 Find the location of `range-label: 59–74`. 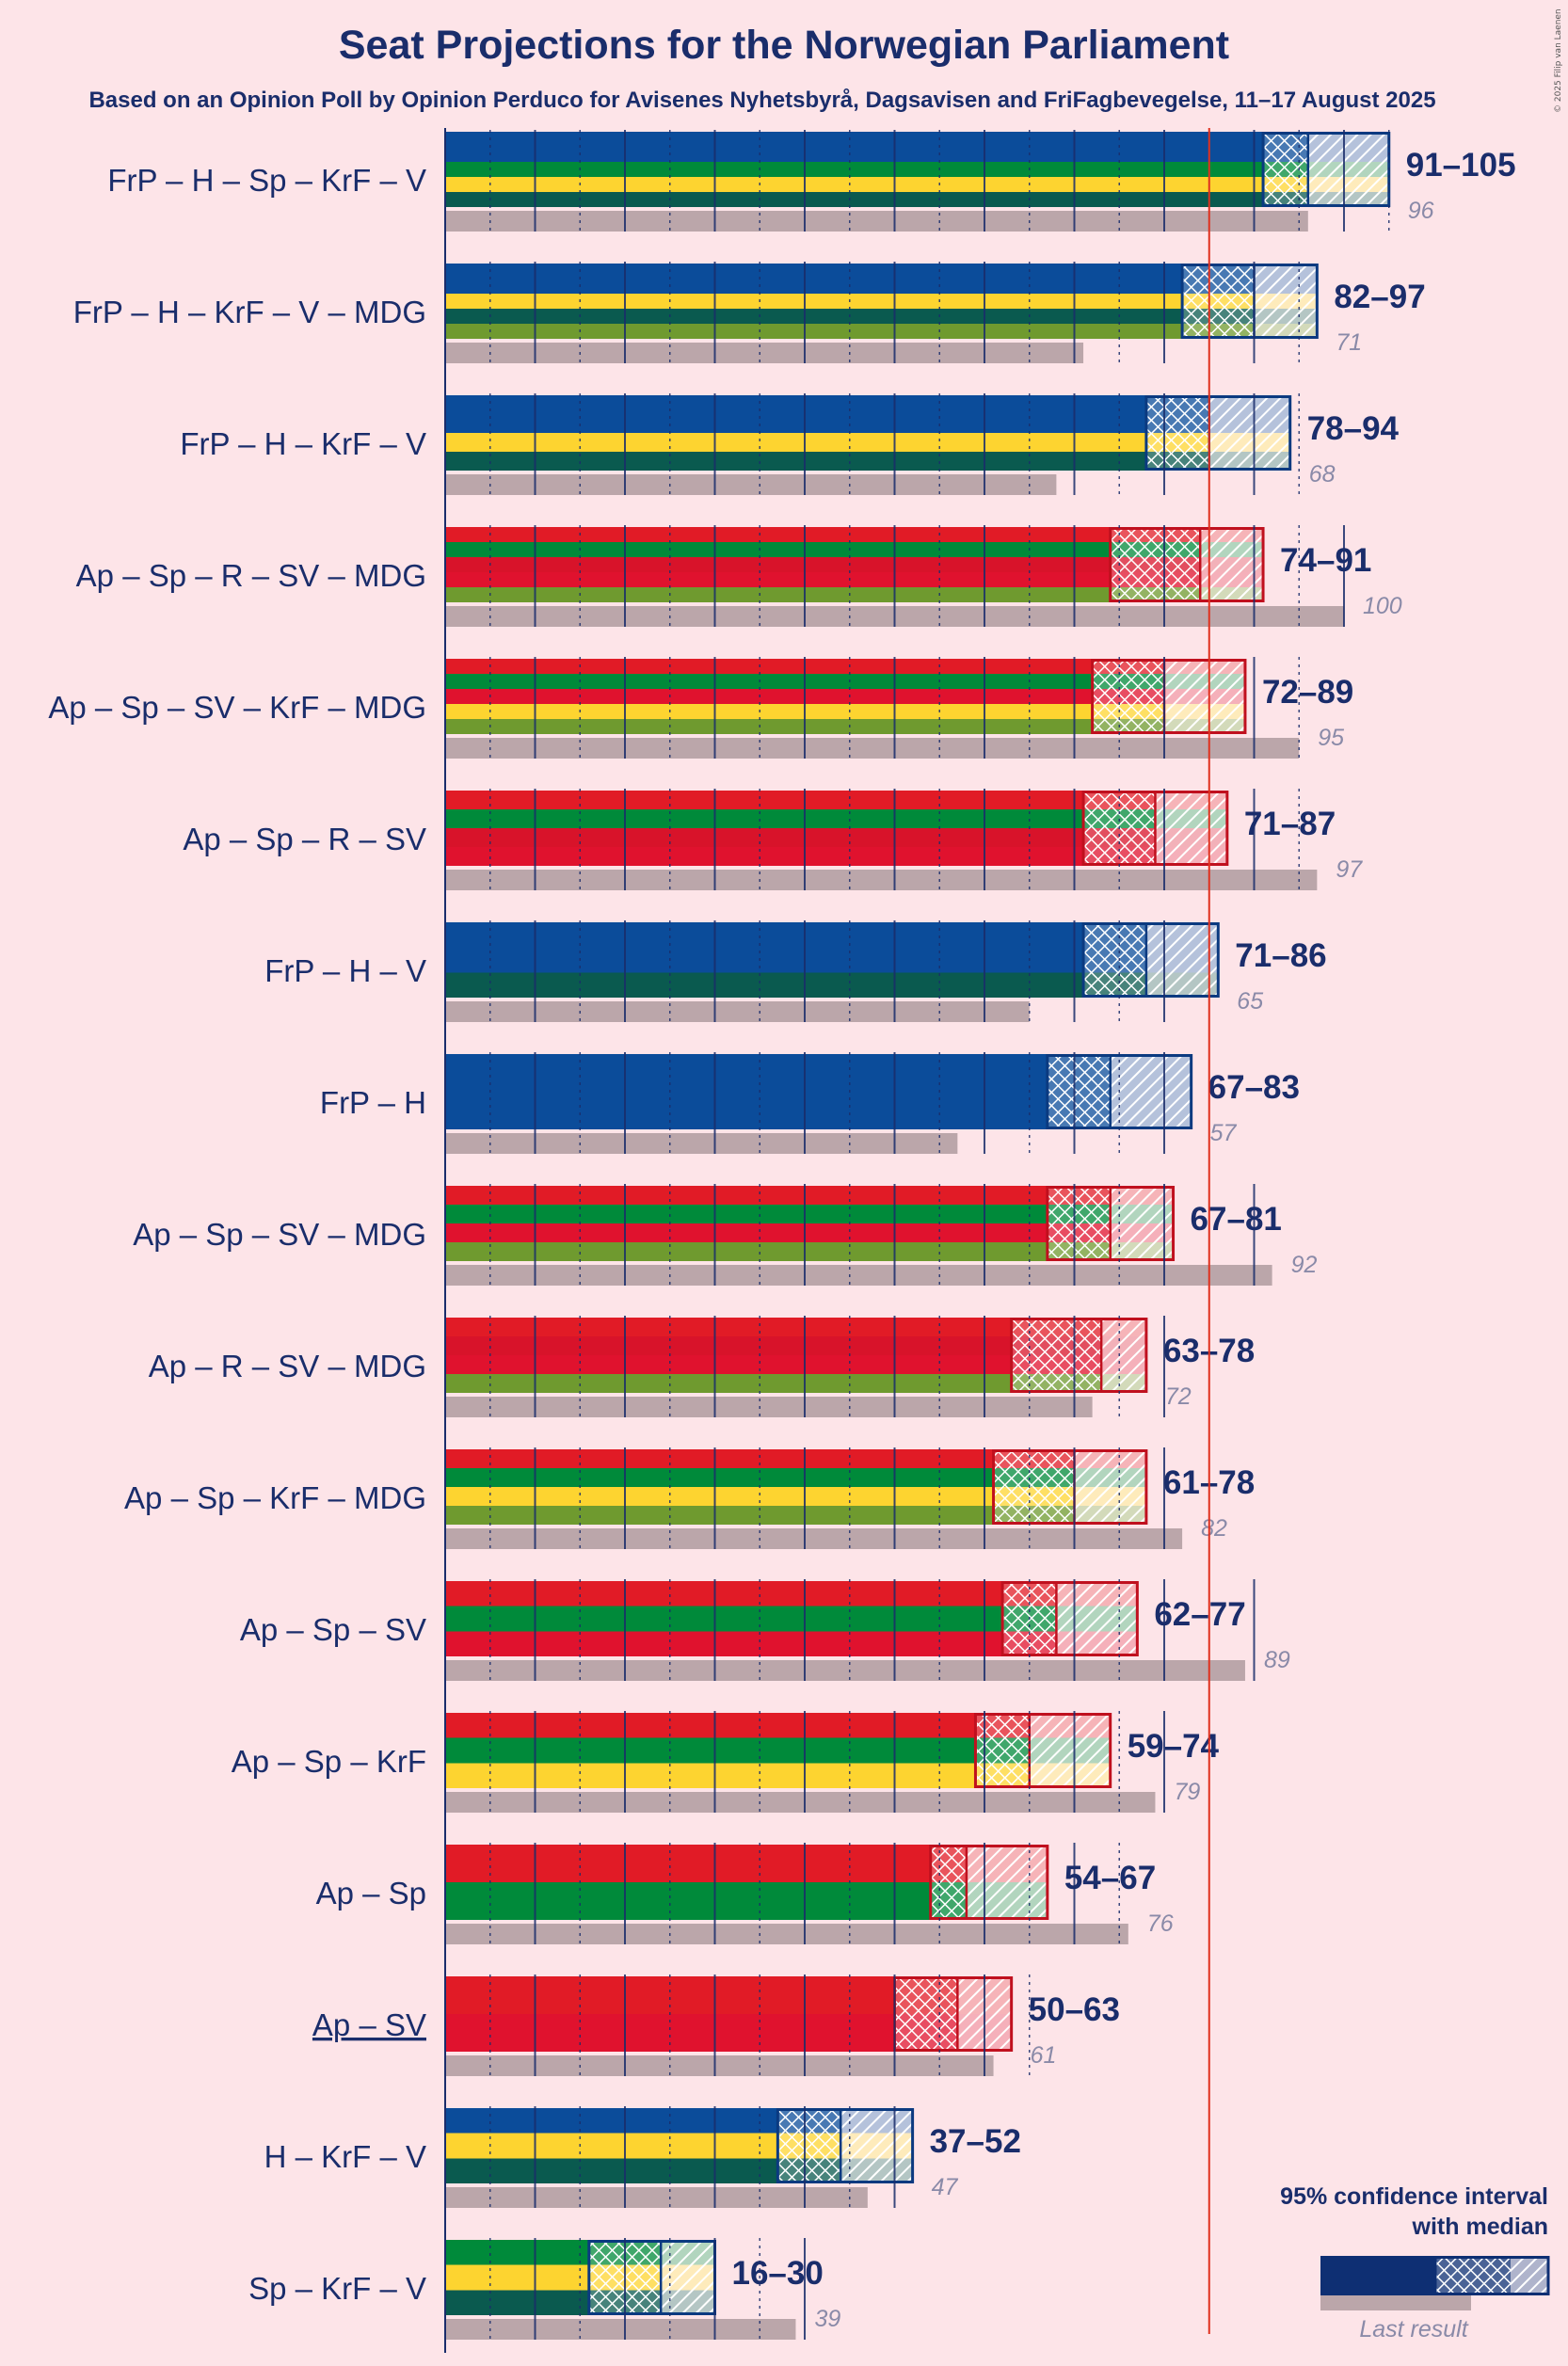

range-label: 59–74 is located at coordinates (1174, 1746).